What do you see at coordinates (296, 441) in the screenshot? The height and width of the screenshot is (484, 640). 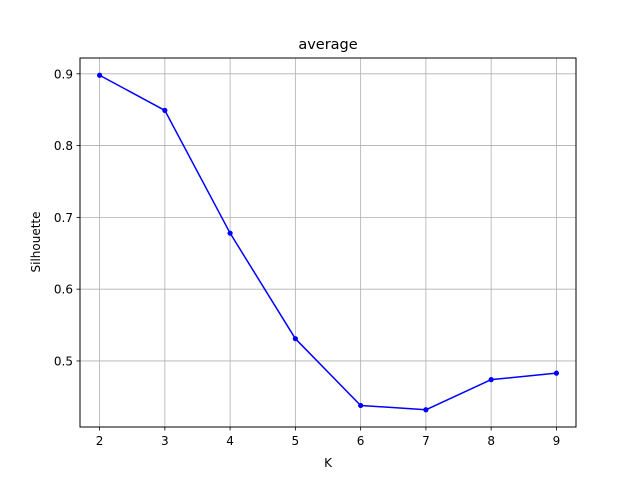 I see `x-tick-label: 5` at bounding box center [296, 441].